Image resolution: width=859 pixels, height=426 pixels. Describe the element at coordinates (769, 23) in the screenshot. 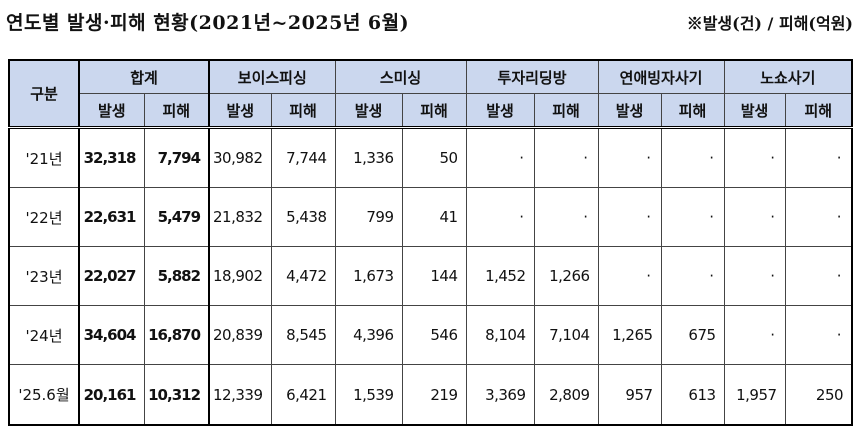

I see `unit-note: ※발생(건) / 피해(억원)` at that location.